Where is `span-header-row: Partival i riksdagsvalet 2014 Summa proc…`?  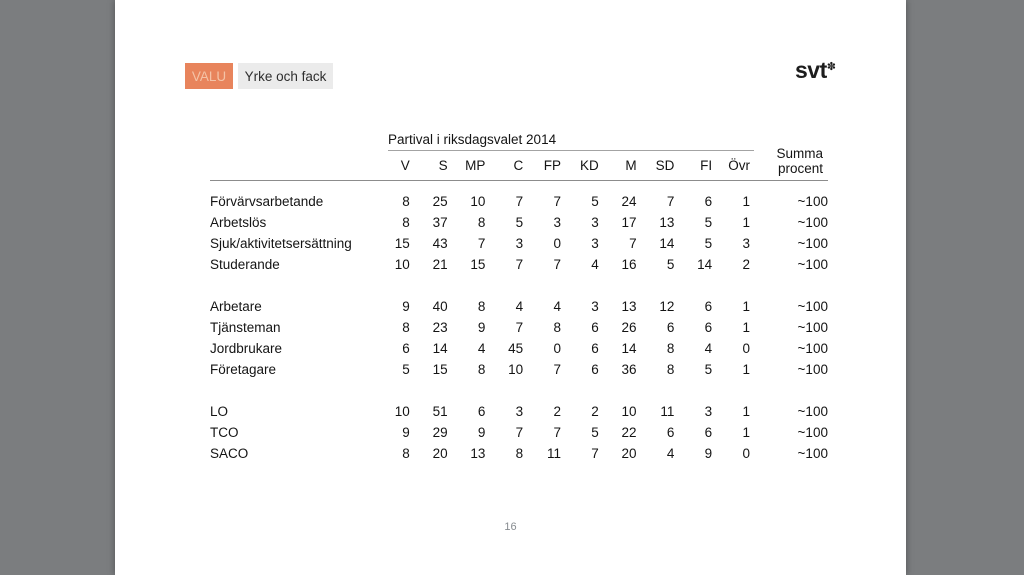 span-header-row: Partival i riksdagsvalet 2014 Summa proc… is located at coordinates (519, 151).